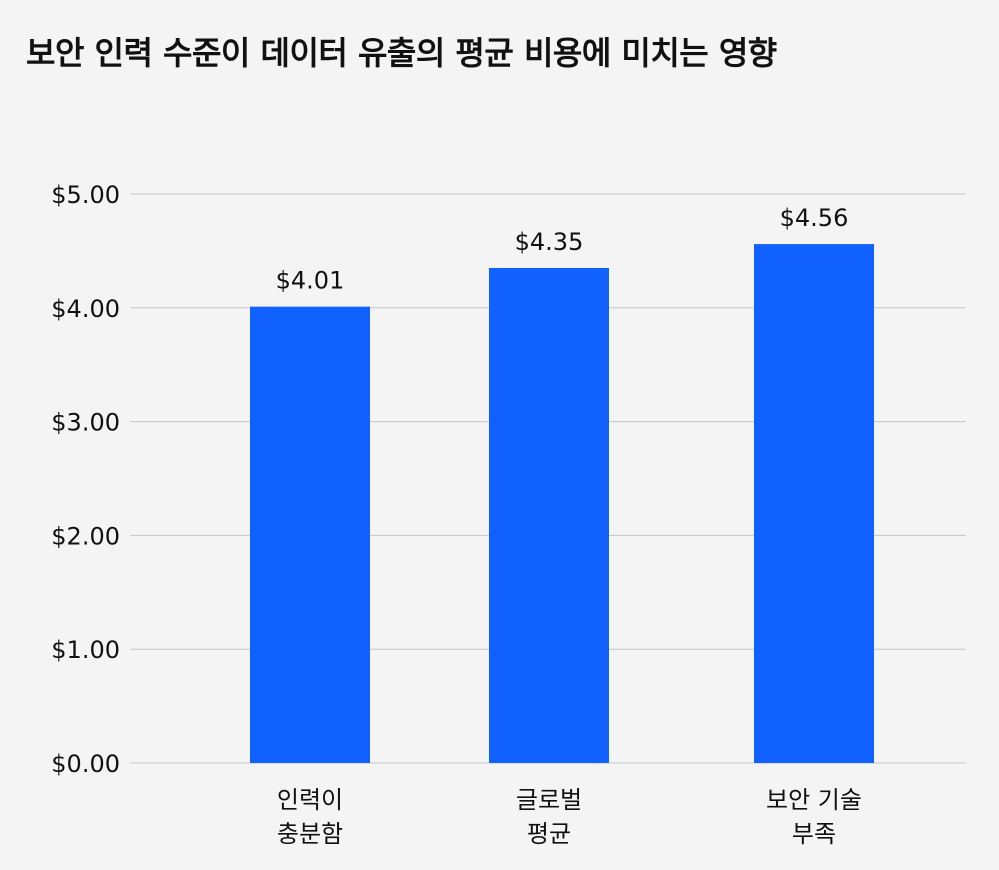 The width and height of the screenshot is (999, 870). I want to click on x-tick-label: 글로벌, so click(549, 800).